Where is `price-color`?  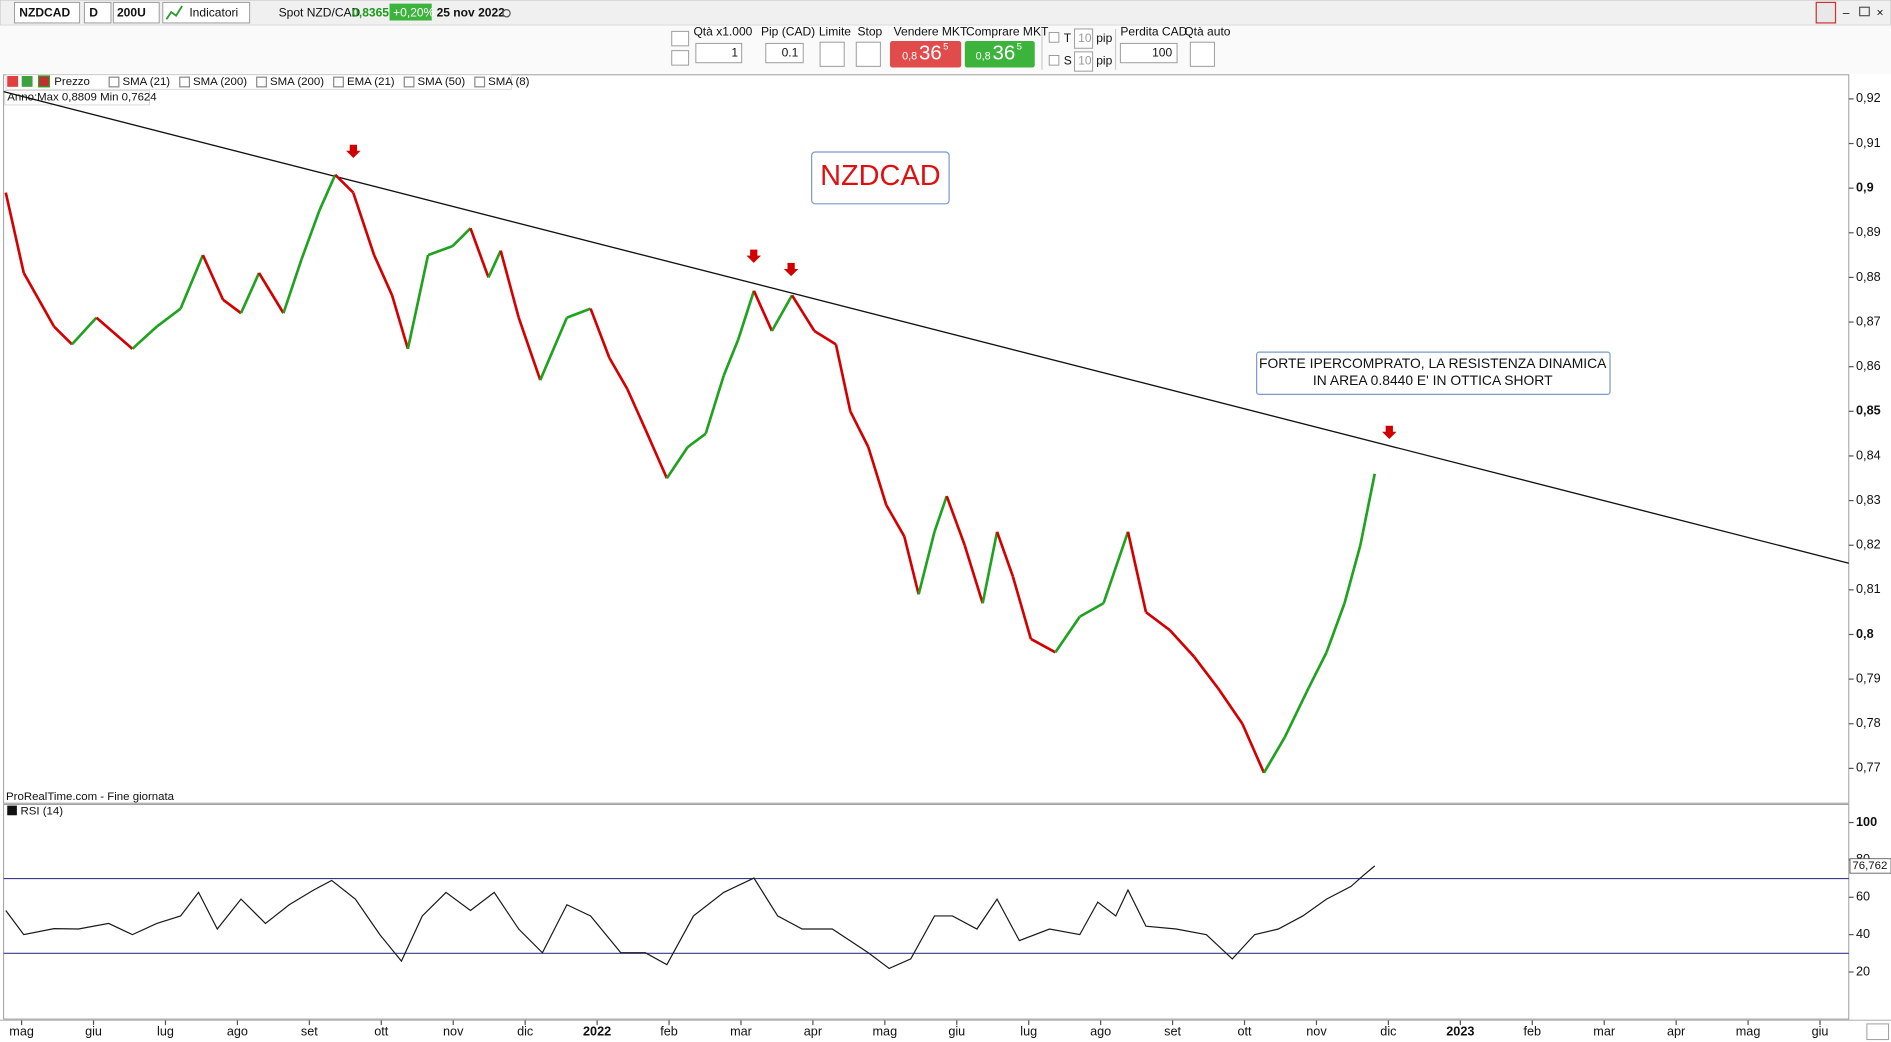 price-color is located at coordinates (44, 81).